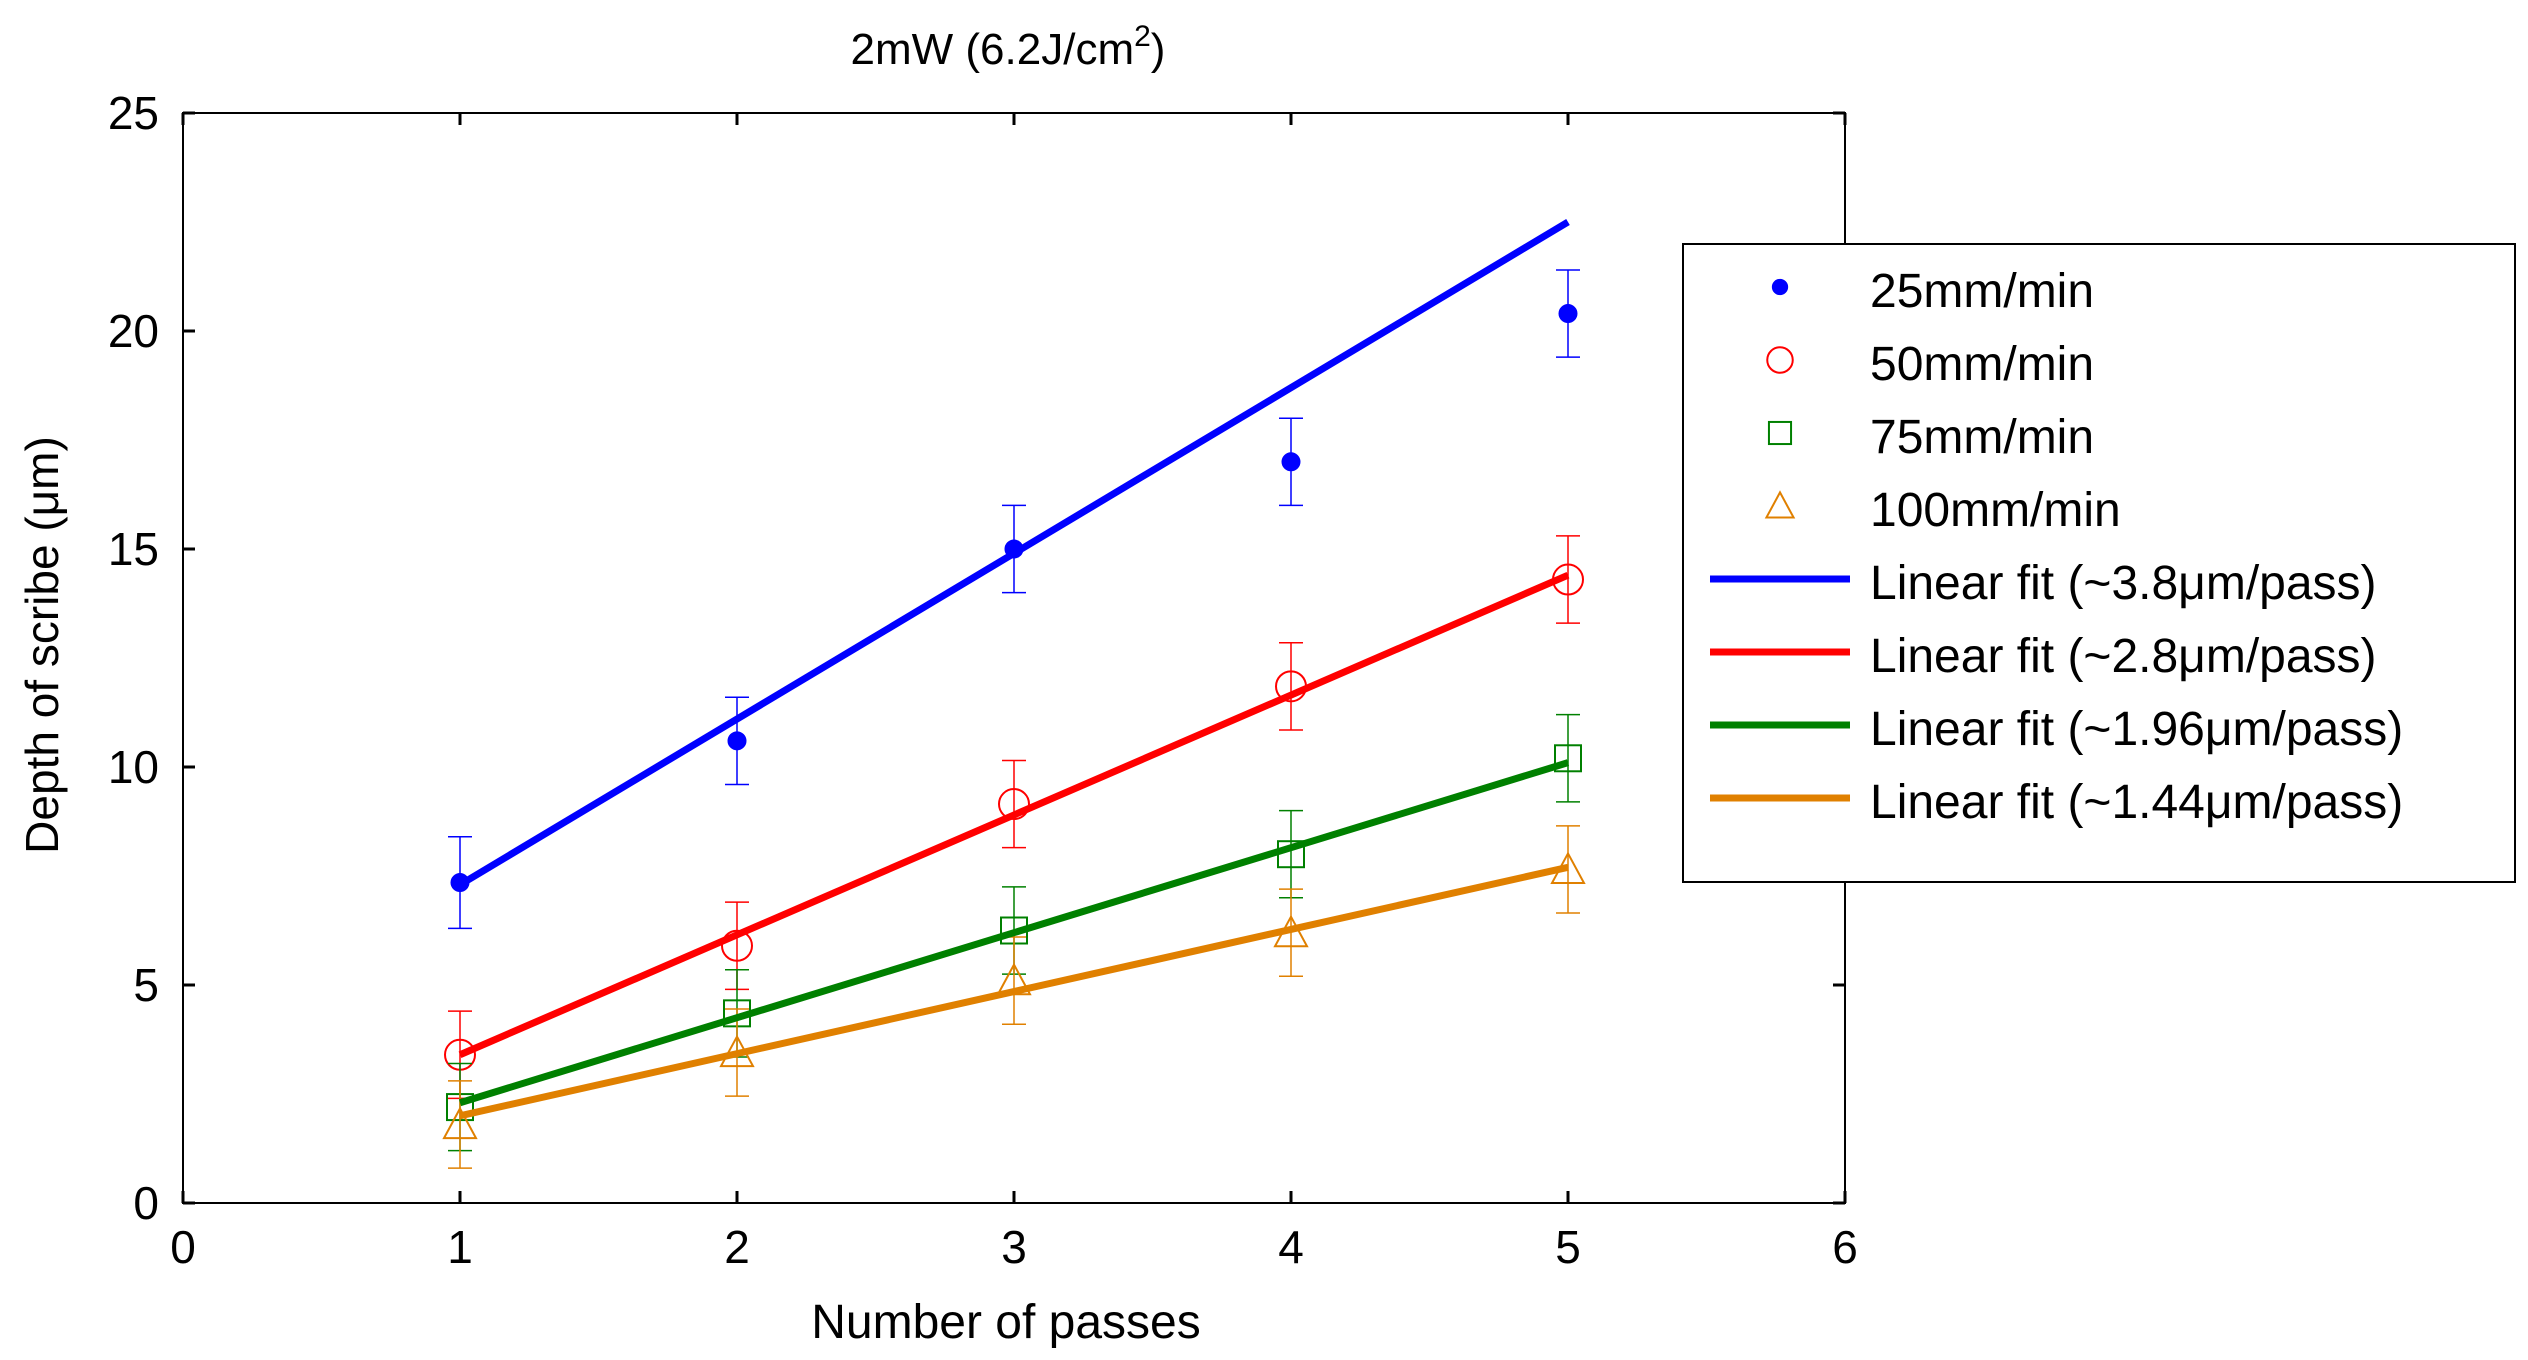 This screenshot has width=2528, height=1360. I want to click on legend-item: 25mm/min, so click(1932, 291).